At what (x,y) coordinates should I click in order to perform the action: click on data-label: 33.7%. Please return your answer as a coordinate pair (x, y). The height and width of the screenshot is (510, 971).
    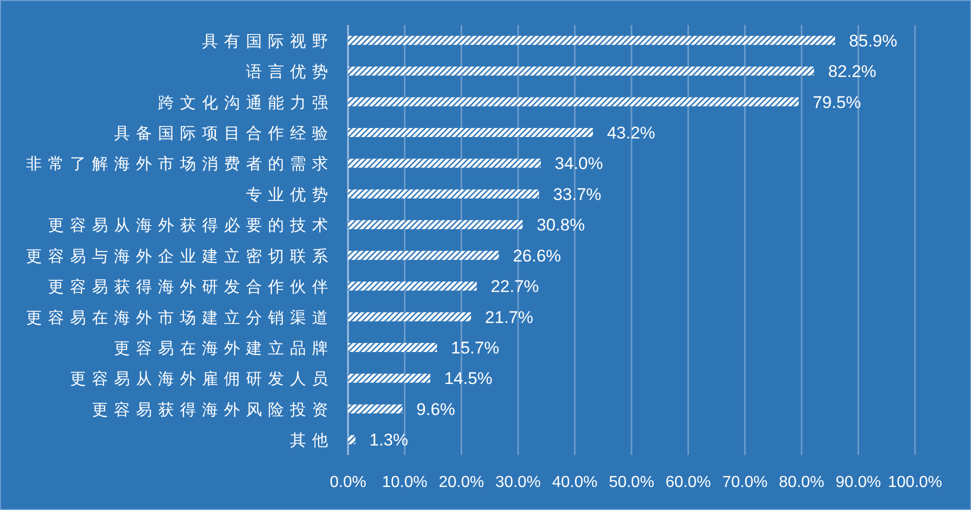
    Looking at the image, I should click on (577, 194).